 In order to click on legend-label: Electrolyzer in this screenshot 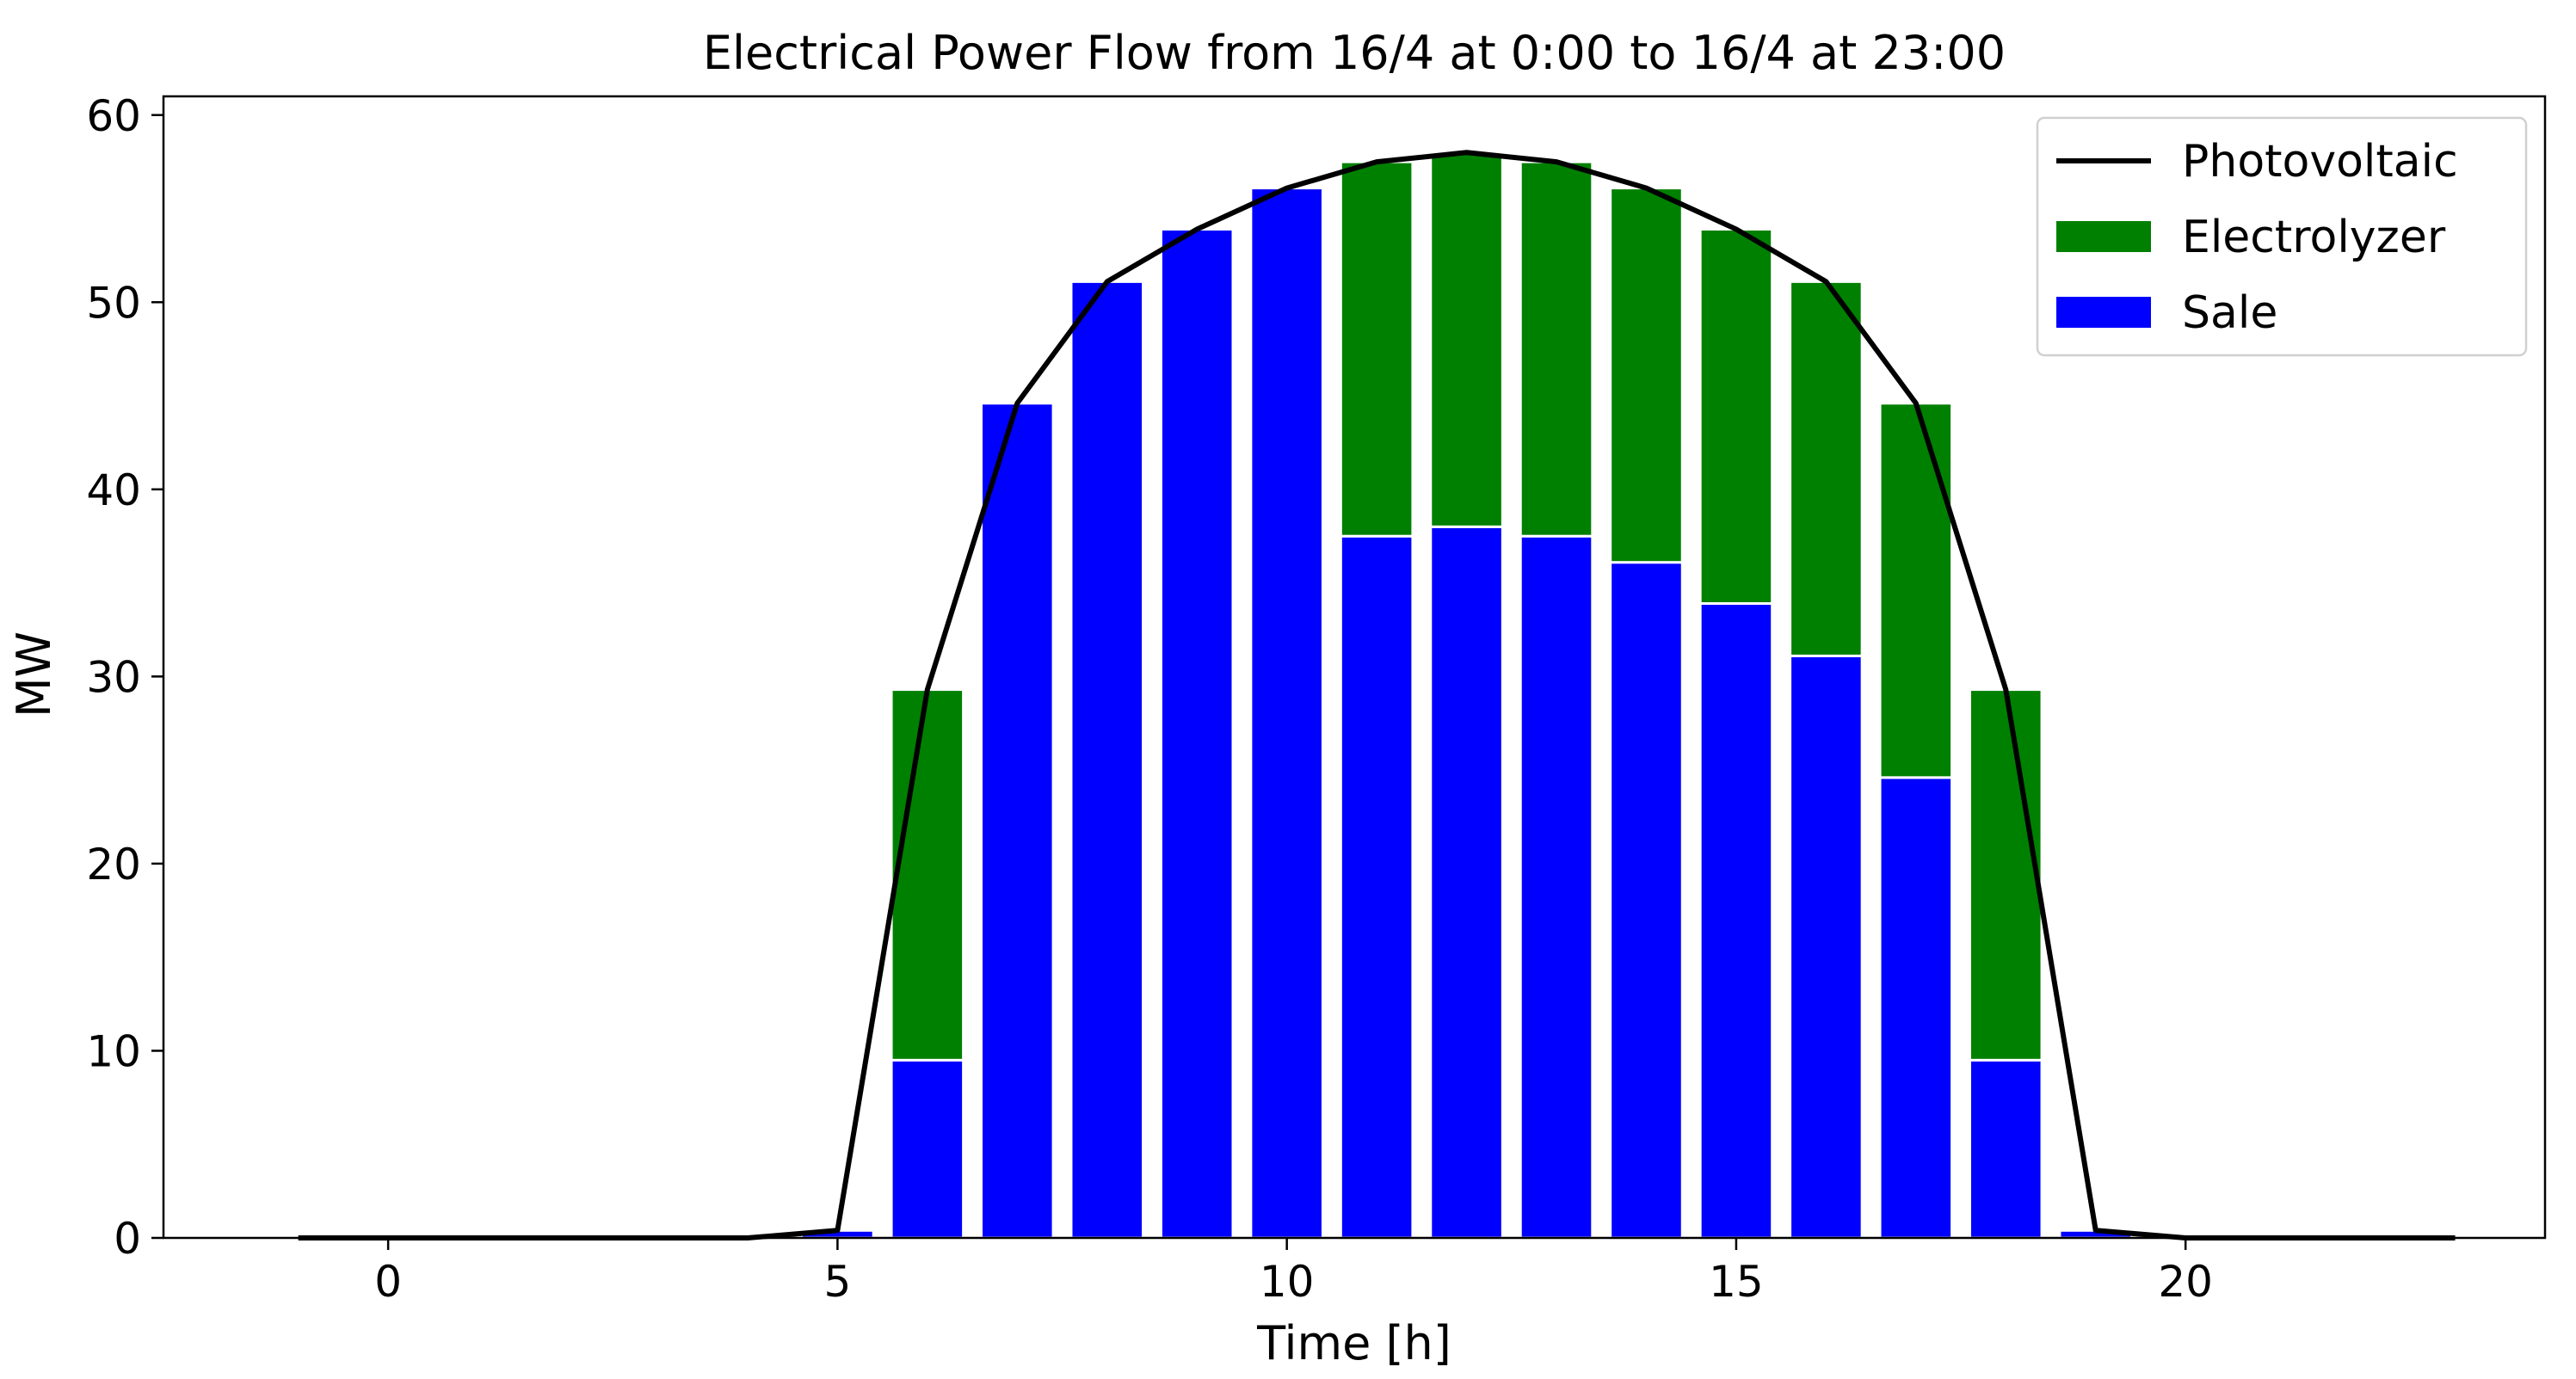, I will do `click(2314, 237)`.